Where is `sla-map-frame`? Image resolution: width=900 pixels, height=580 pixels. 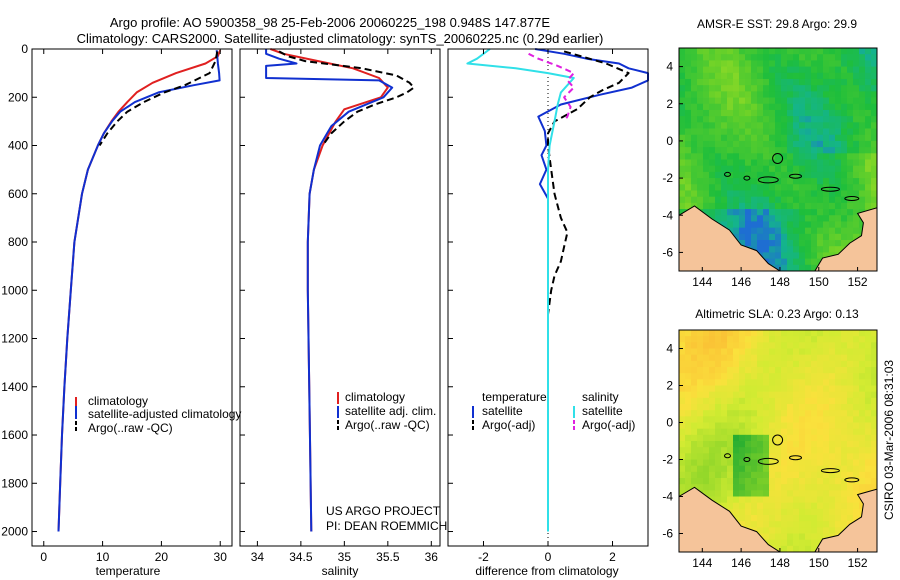 sla-map-frame is located at coordinates (778, 441).